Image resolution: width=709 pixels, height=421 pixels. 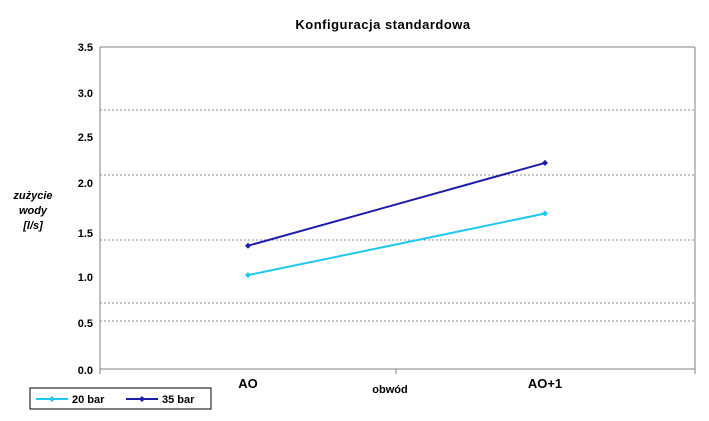 What do you see at coordinates (389, 390) in the screenshot?
I see `x-axis-label: obwód` at bounding box center [389, 390].